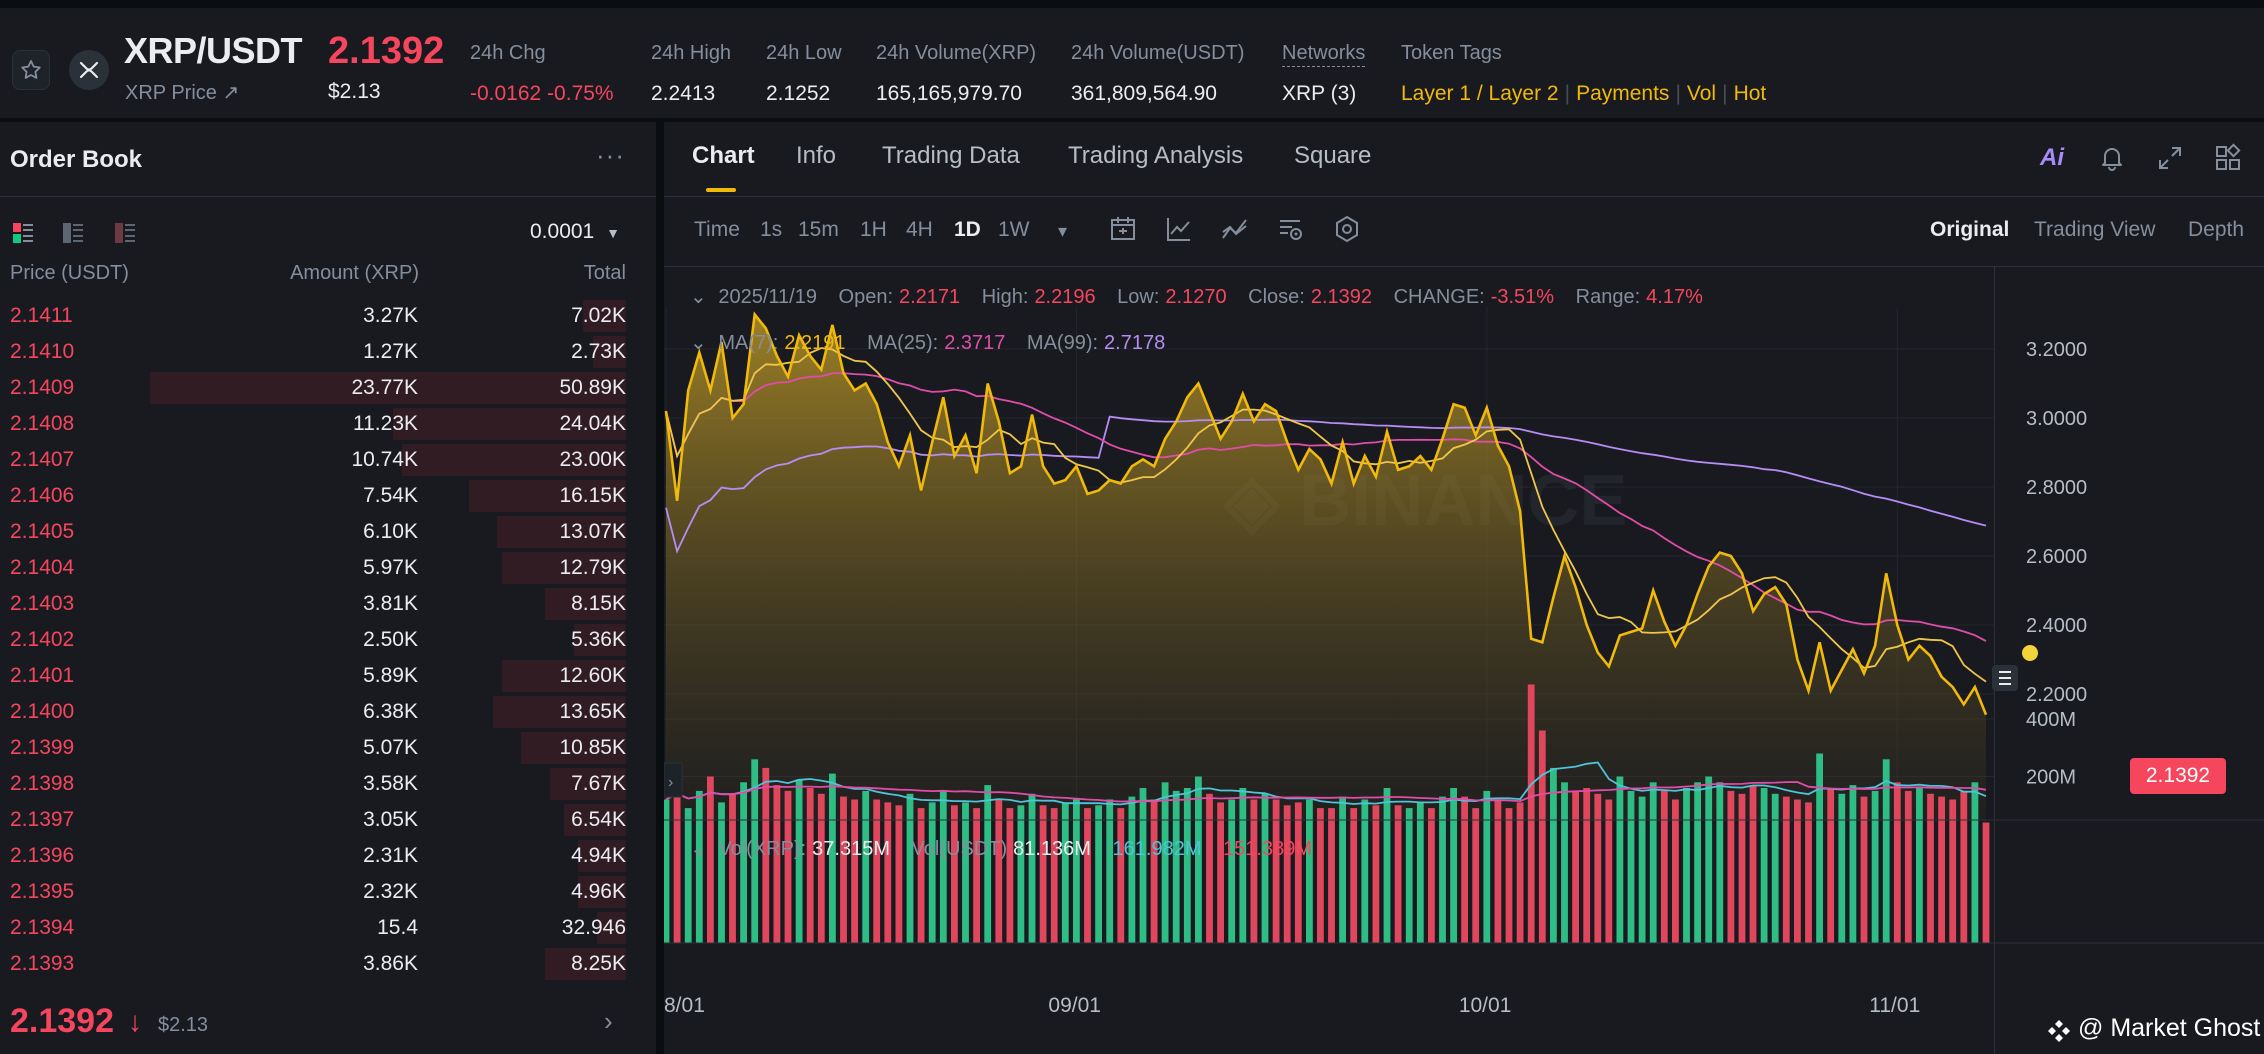 This screenshot has height=1054, width=2264. What do you see at coordinates (390, 783) in the screenshot?
I see `ask-amount: 3.58K` at bounding box center [390, 783].